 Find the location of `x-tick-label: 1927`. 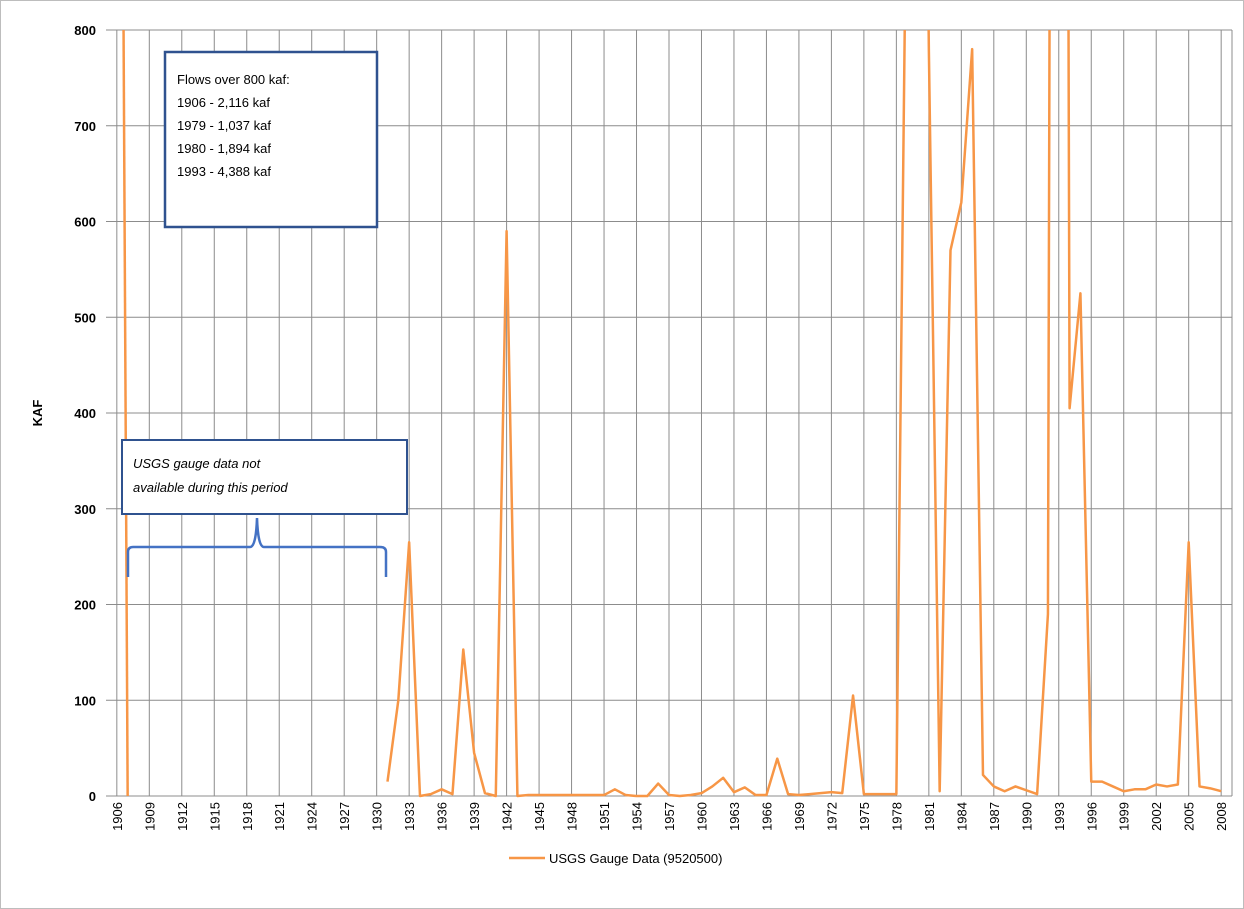

x-tick-label: 1927 is located at coordinates (344, 816).